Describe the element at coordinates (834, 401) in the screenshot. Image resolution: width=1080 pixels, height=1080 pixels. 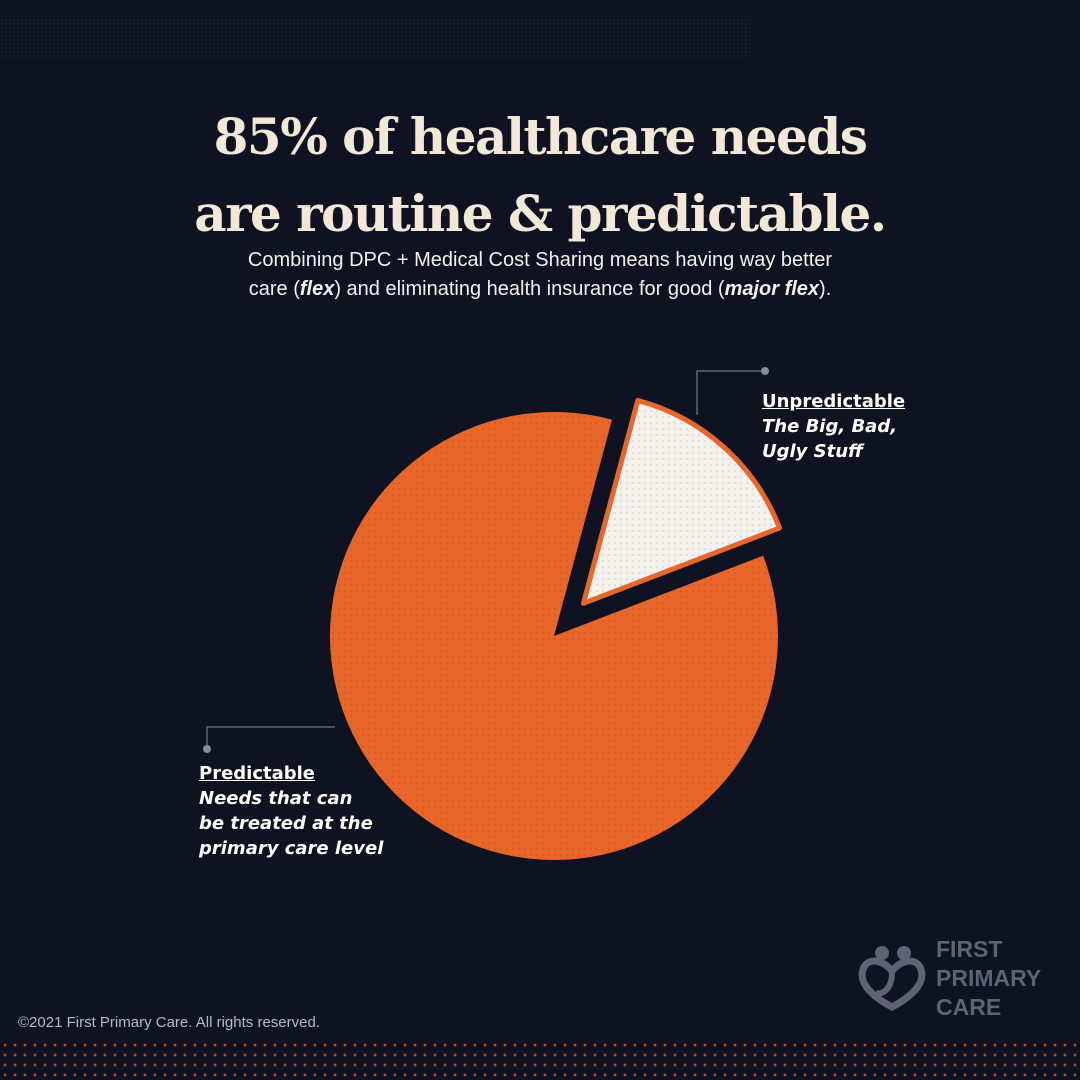
I see `callout-unpredictable-heading: Unpredictable` at that location.